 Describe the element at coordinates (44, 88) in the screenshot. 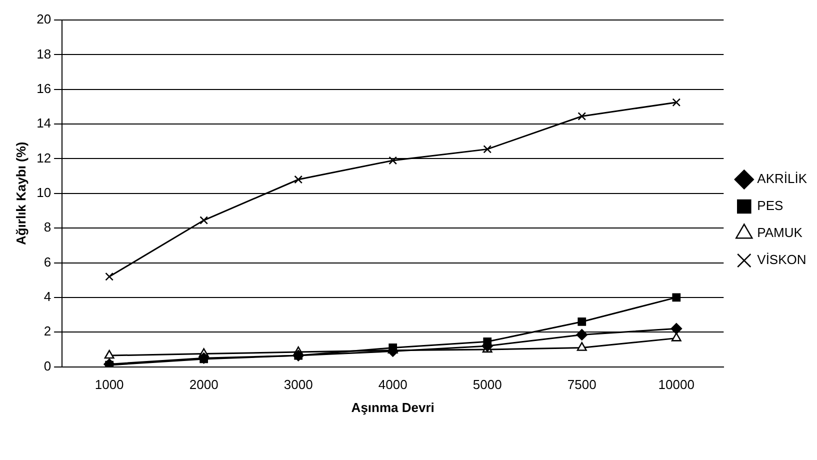

I see `y-tick-label: 16` at that location.